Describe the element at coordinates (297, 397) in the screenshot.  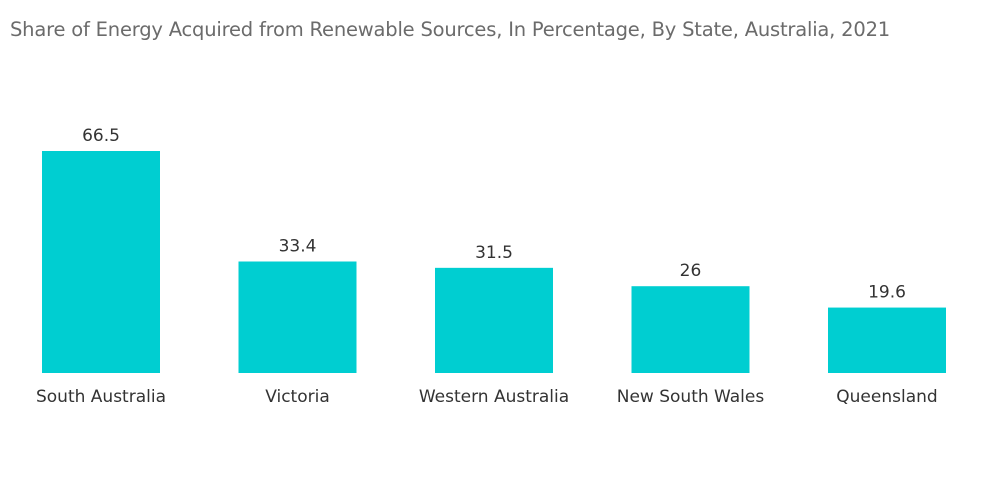
I see `category-label: Victoria` at that location.